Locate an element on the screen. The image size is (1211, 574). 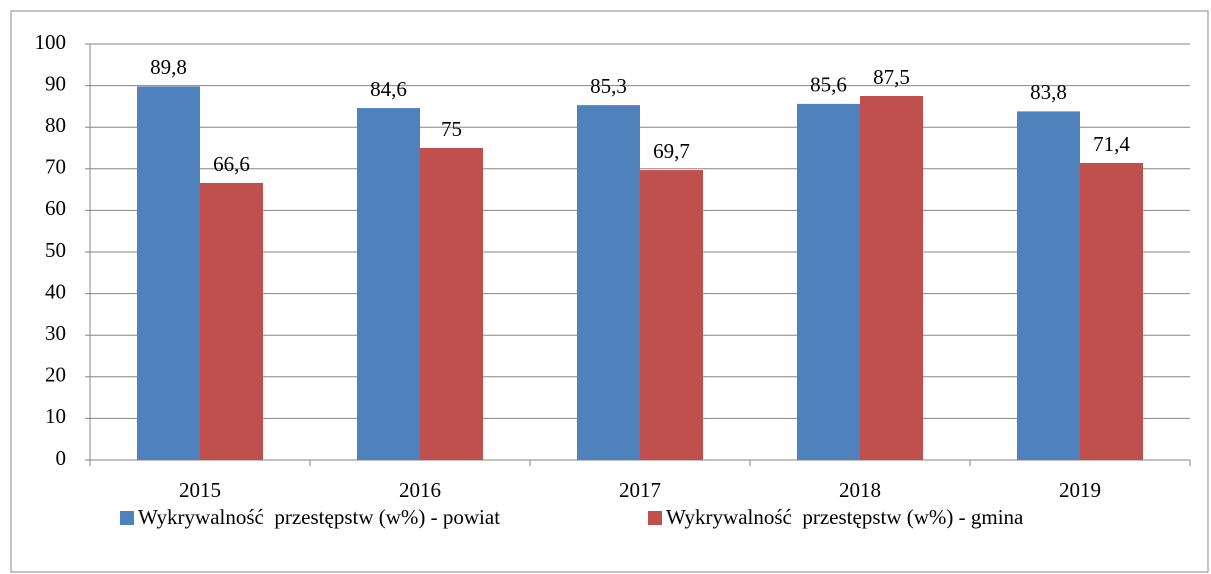
data-label: 85,6 is located at coordinates (828, 85).